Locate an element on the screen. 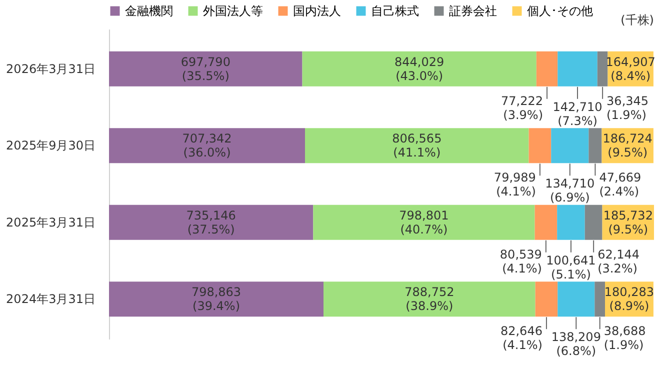 The height and width of the screenshot is (373, 663). data-label: 138,209 (6.8%) is located at coordinates (576, 344).